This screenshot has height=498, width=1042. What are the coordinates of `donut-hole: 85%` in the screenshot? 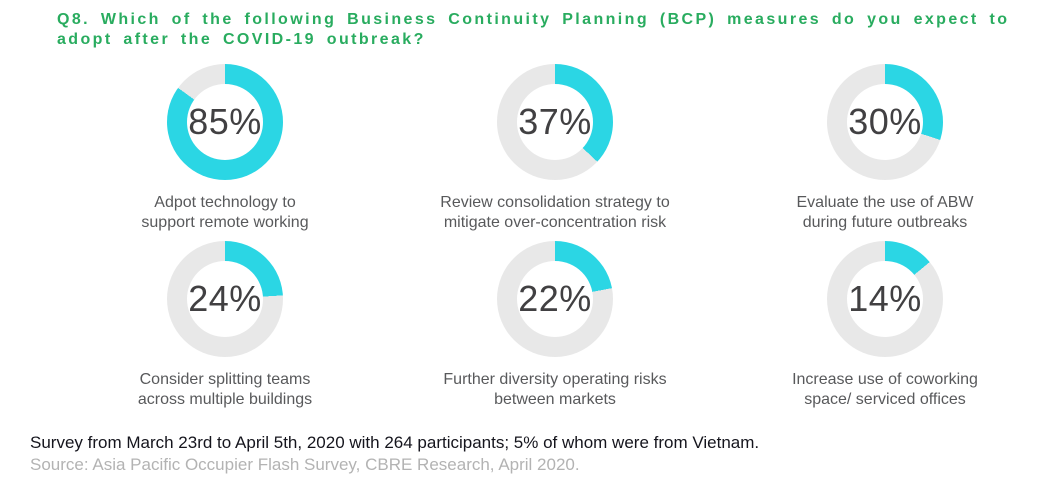 It's located at (225, 122).